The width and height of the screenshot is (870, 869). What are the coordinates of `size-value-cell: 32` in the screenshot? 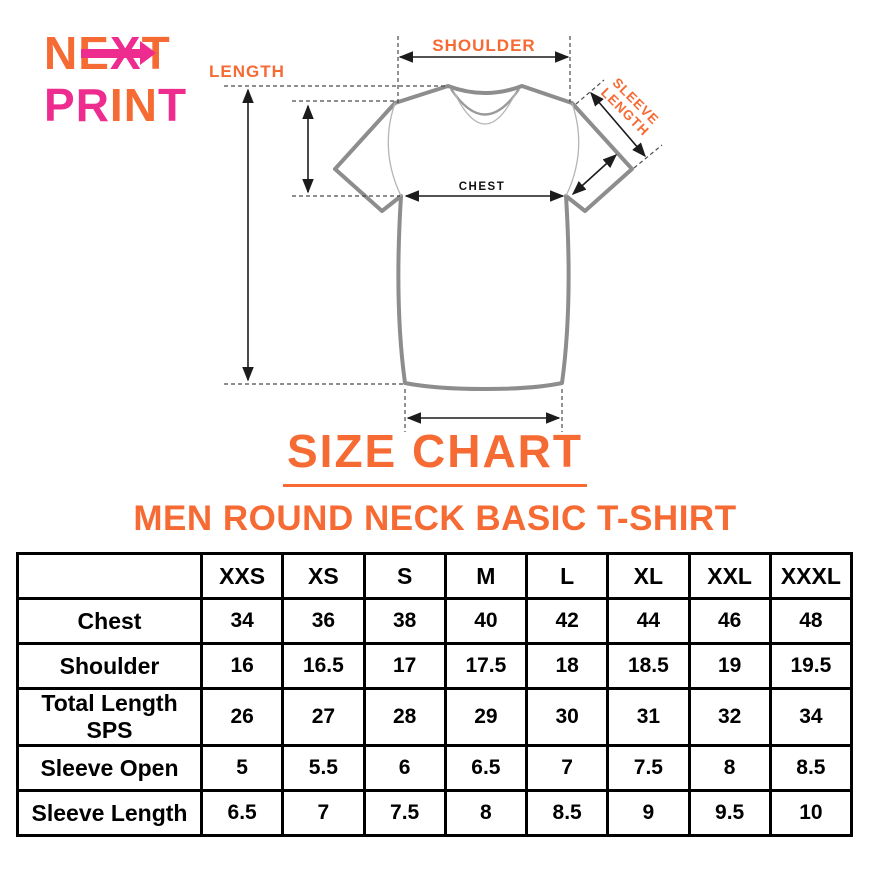 It's located at (729, 717).